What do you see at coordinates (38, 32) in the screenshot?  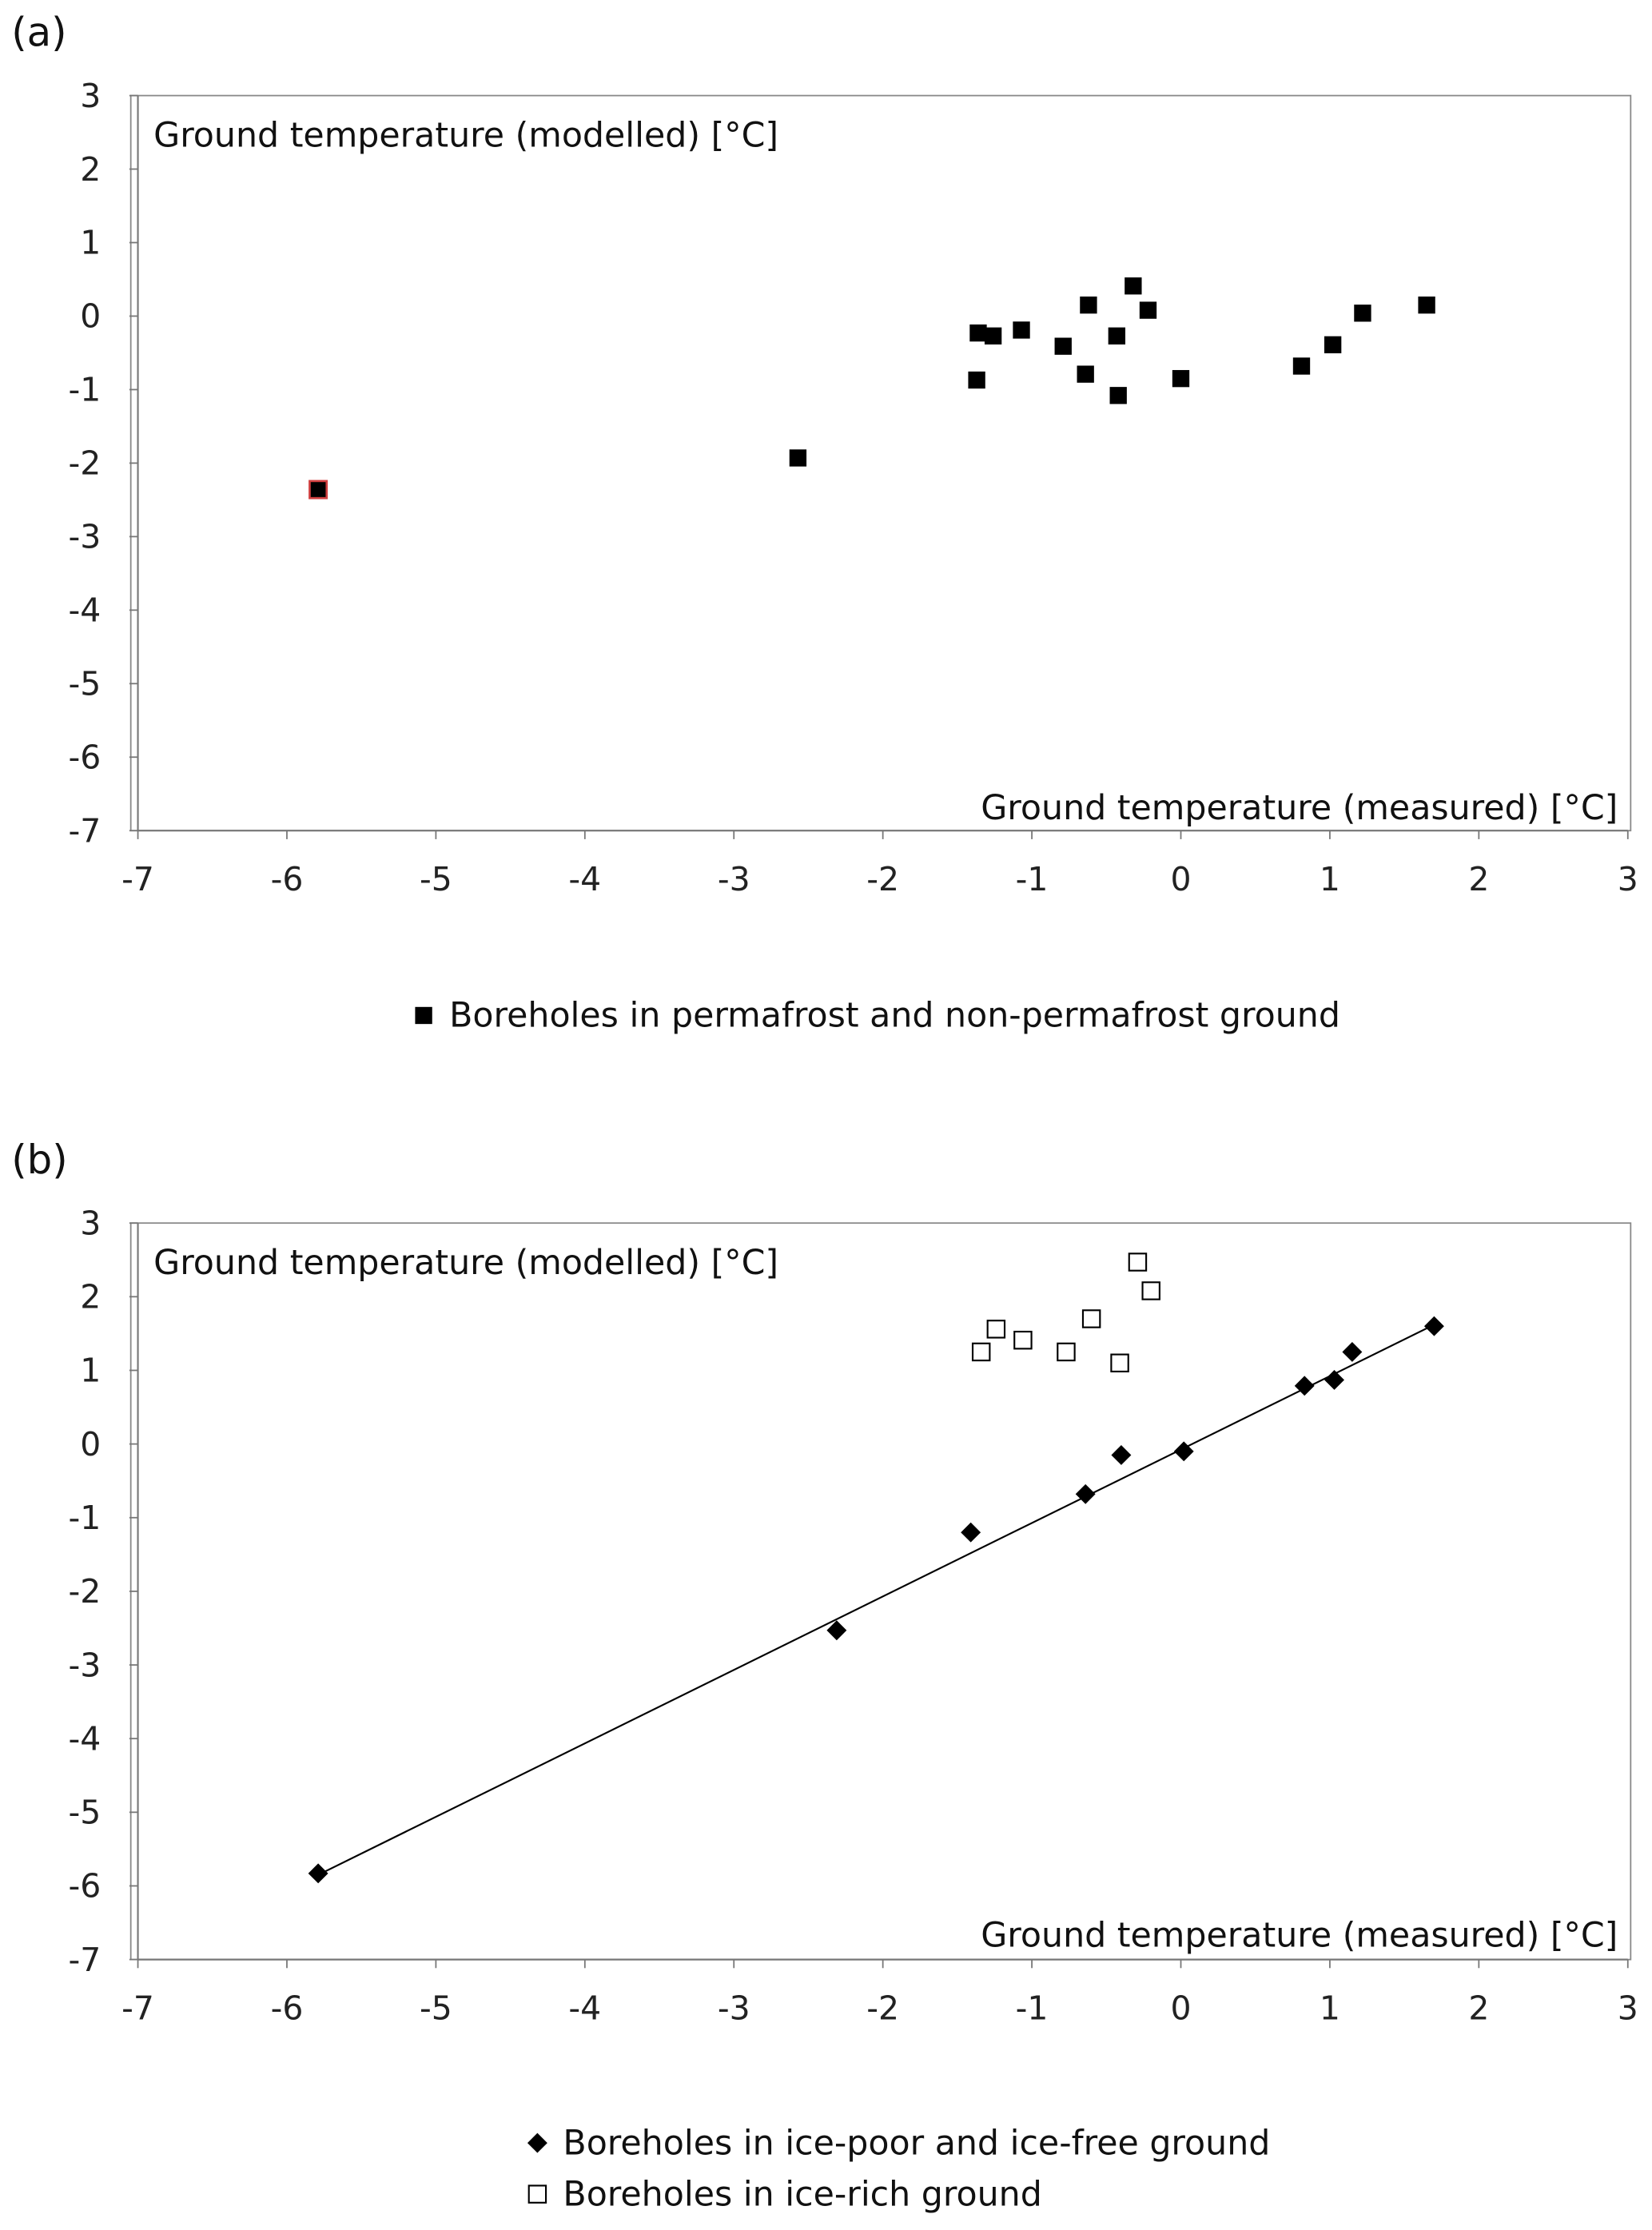 I see `panel-label: (a)` at bounding box center [38, 32].